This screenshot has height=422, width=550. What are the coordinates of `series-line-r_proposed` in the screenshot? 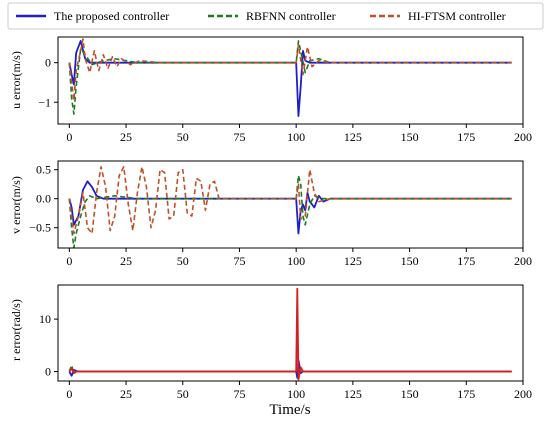 It's located at (290, 369).